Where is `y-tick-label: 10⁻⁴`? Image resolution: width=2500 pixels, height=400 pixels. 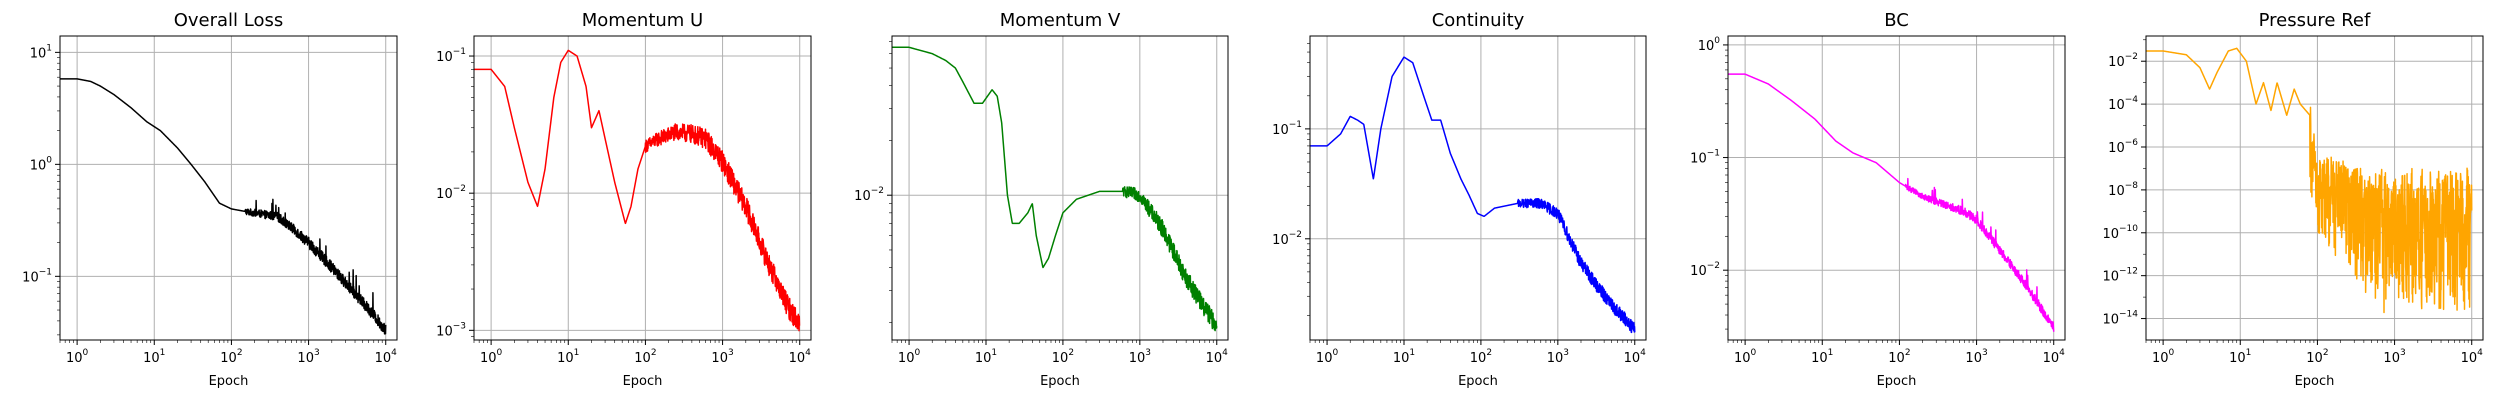
y-tick-label: 10⁻⁴ is located at coordinates (2123, 104).